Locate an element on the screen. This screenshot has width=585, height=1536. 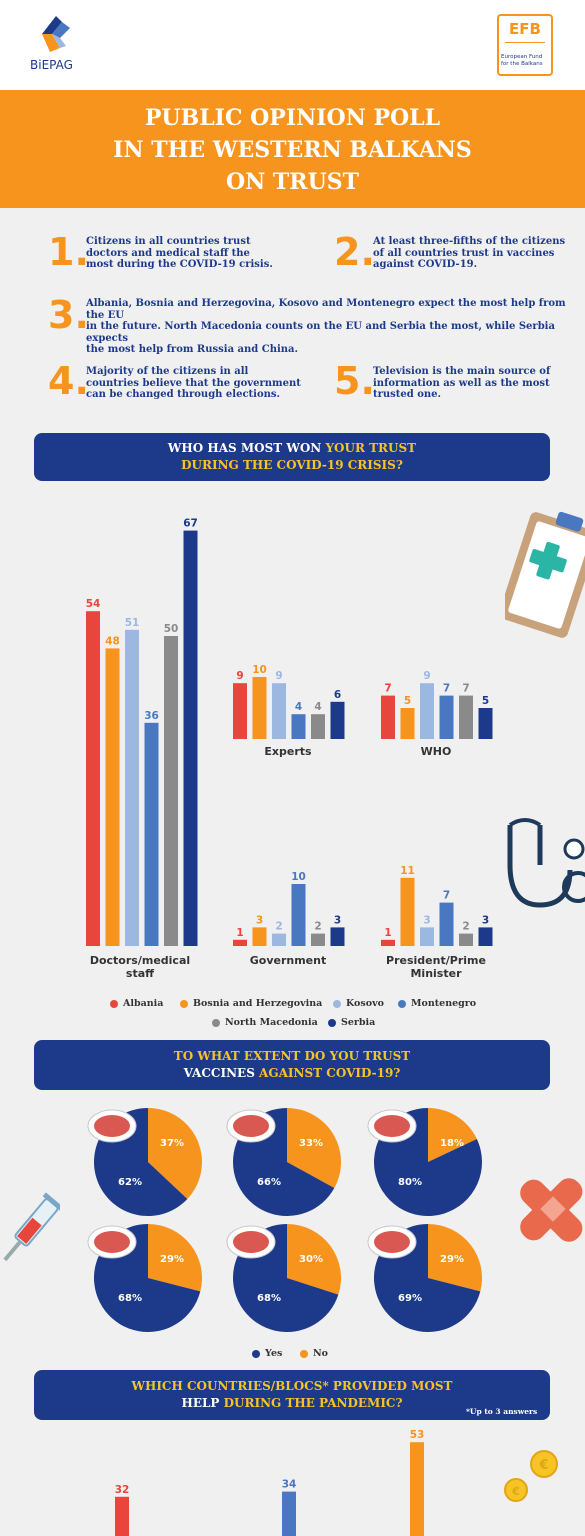
pie-label-yes: 68% is located at coordinates (269, 1298).